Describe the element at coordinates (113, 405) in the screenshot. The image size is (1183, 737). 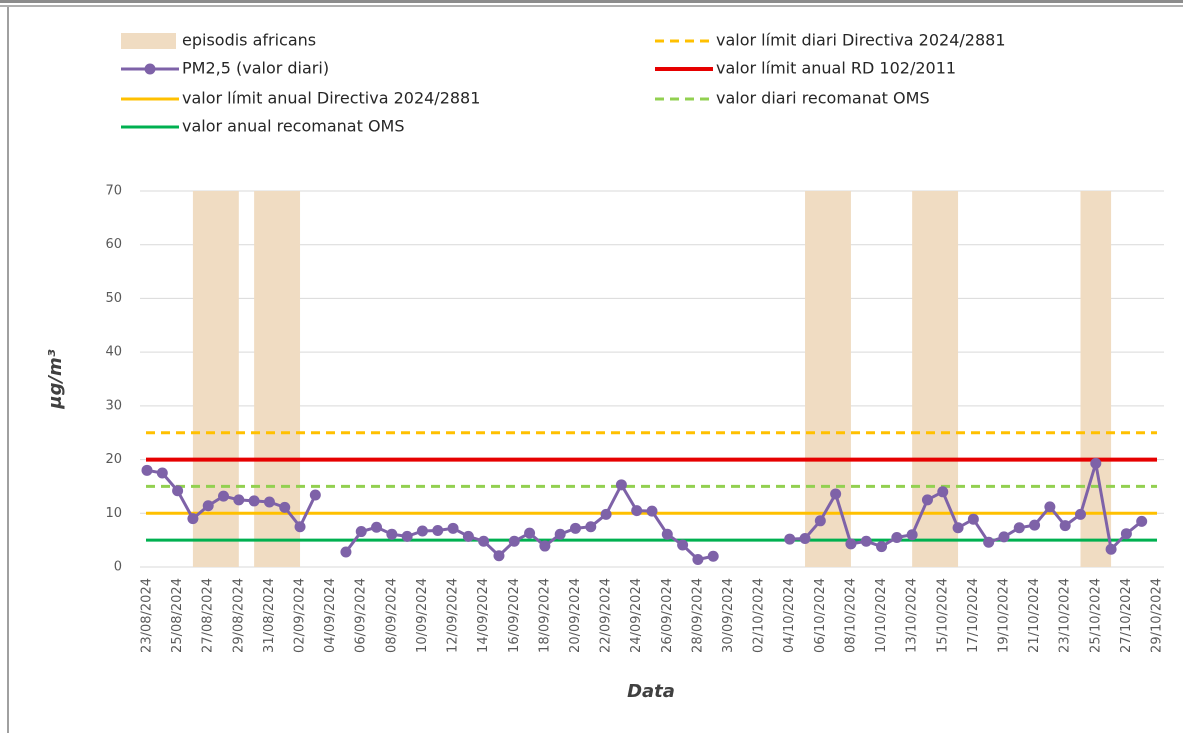
I see `y-tick-label: 30` at that location.